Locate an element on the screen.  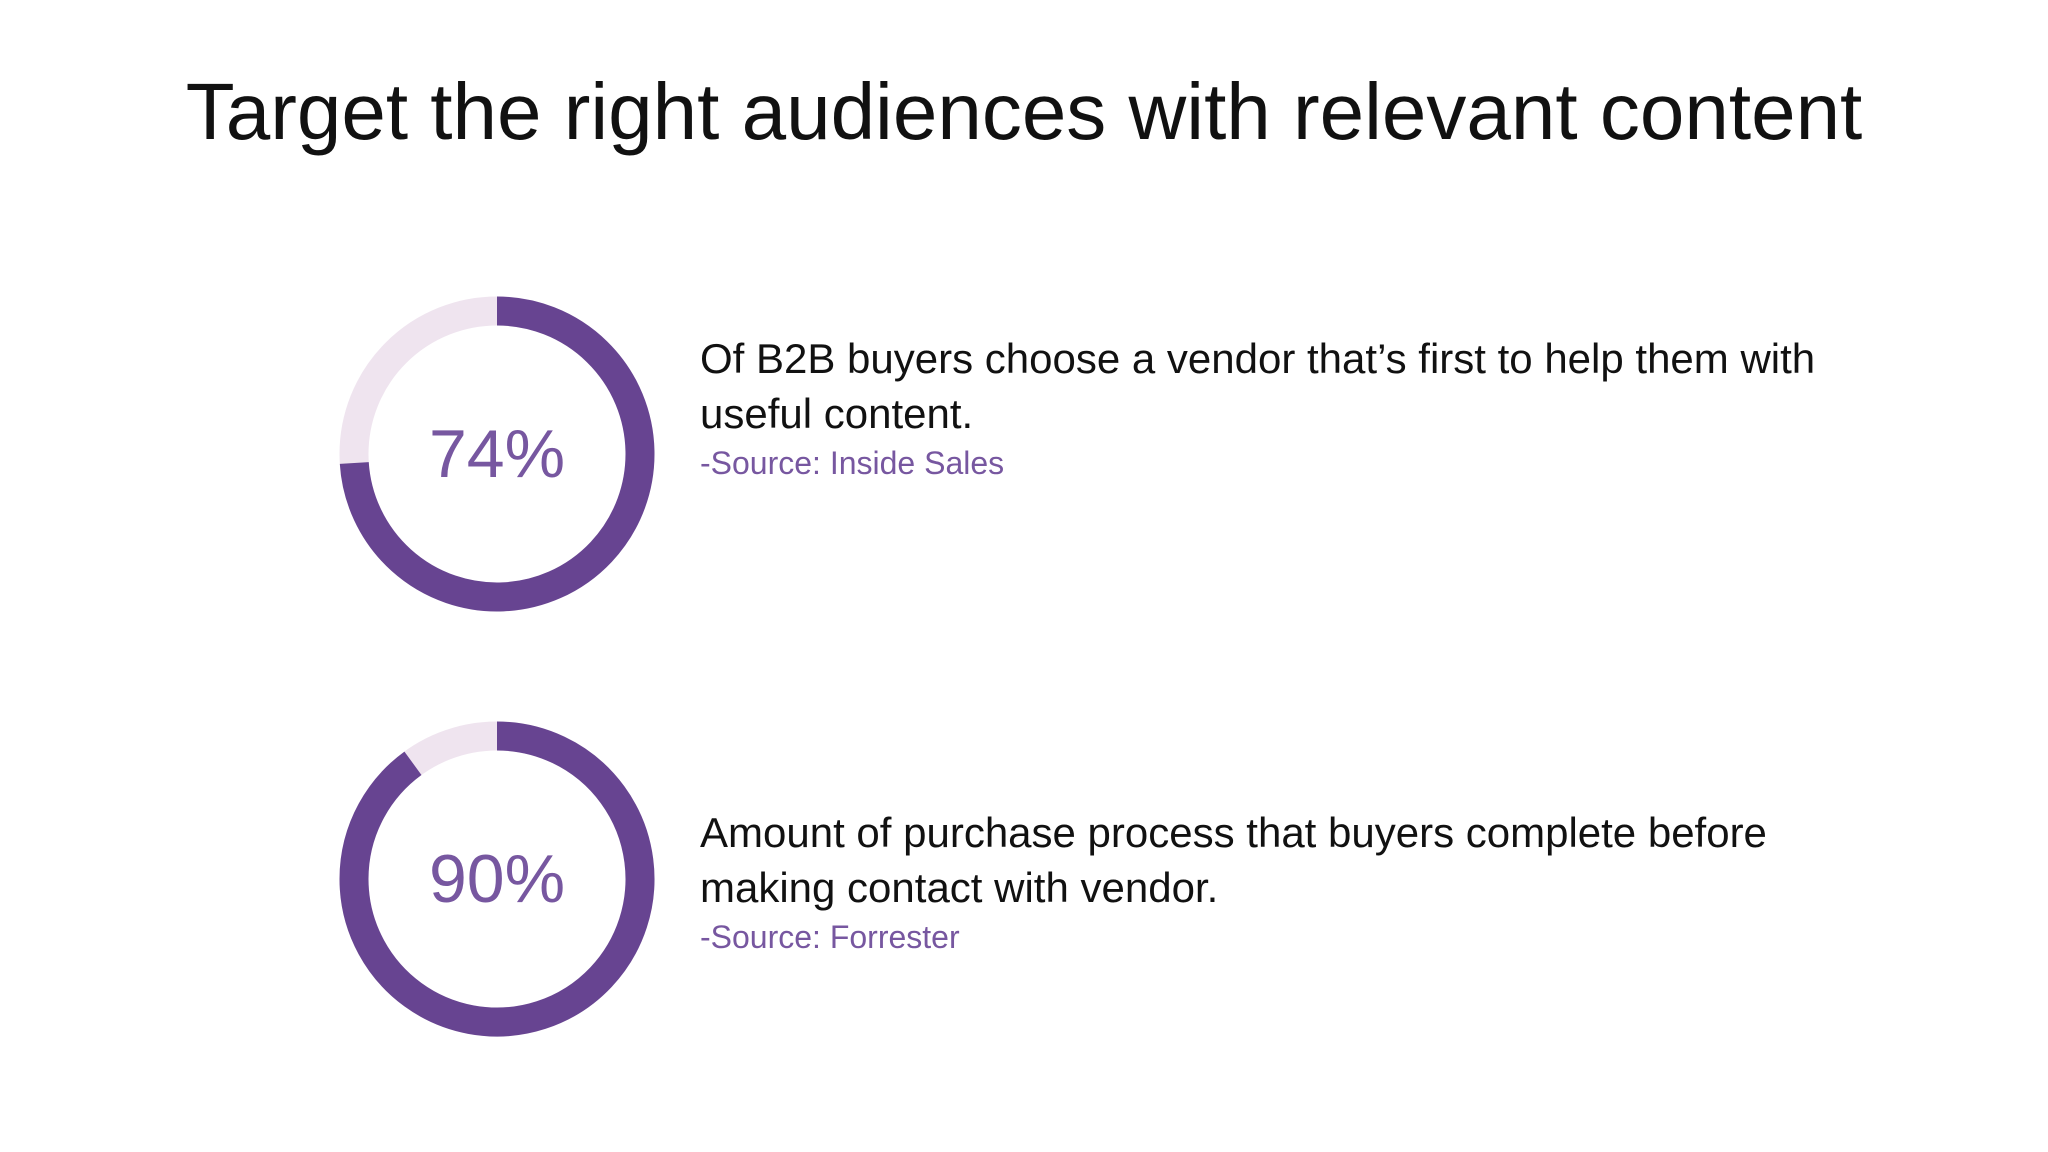
stat-source-2: -Source: Forrester is located at coordinates (830, 937).